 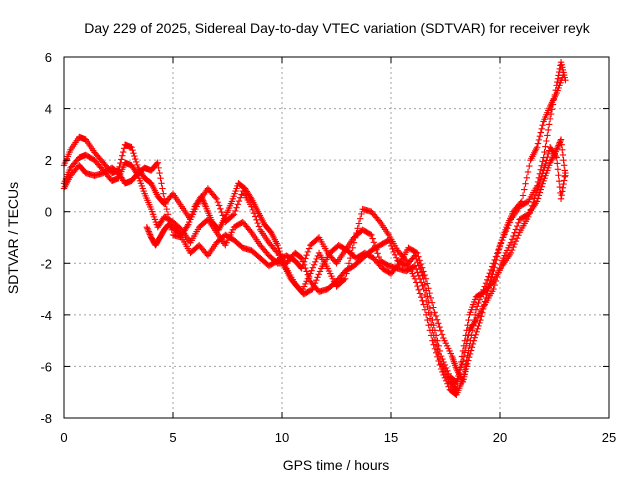 What do you see at coordinates (48, 109) in the screenshot?
I see `y-tick-label: 4` at bounding box center [48, 109].